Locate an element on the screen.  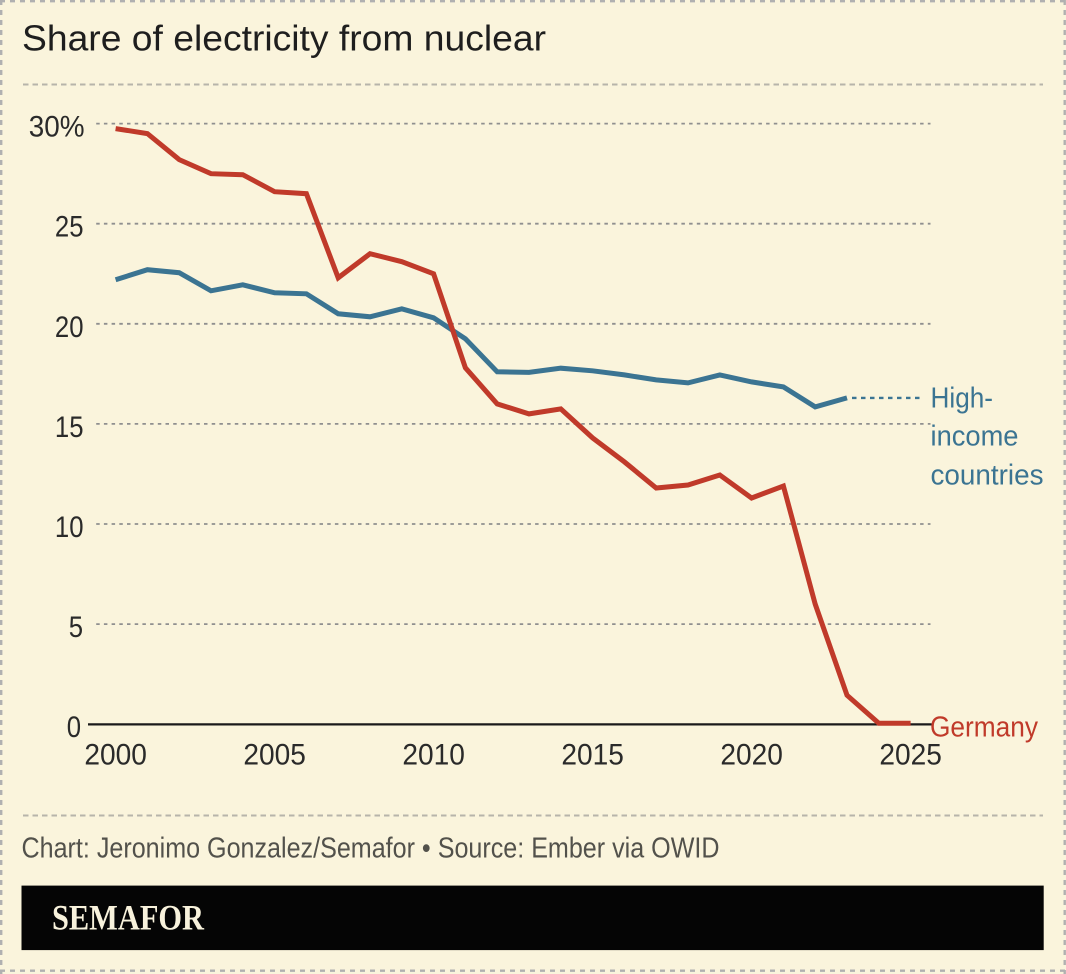
svg-text: SEMAFOR is located at coordinates (128, 917).